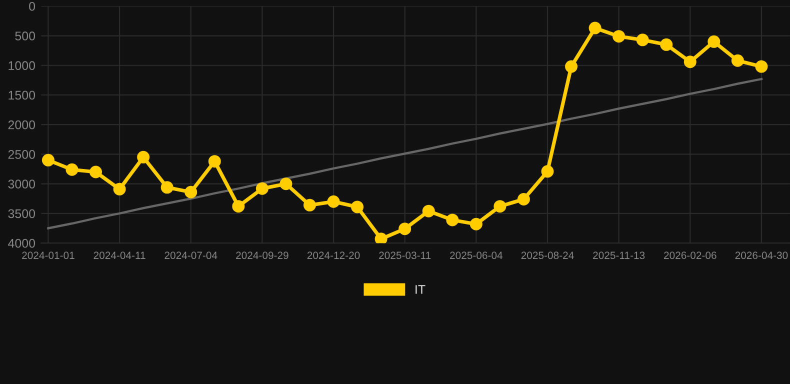 The width and height of the screenshot is (790, 384). Describe the element at coordinates (120, 256) in the screenshot. I see `x-tick-label: 2024-04-11` at that location.